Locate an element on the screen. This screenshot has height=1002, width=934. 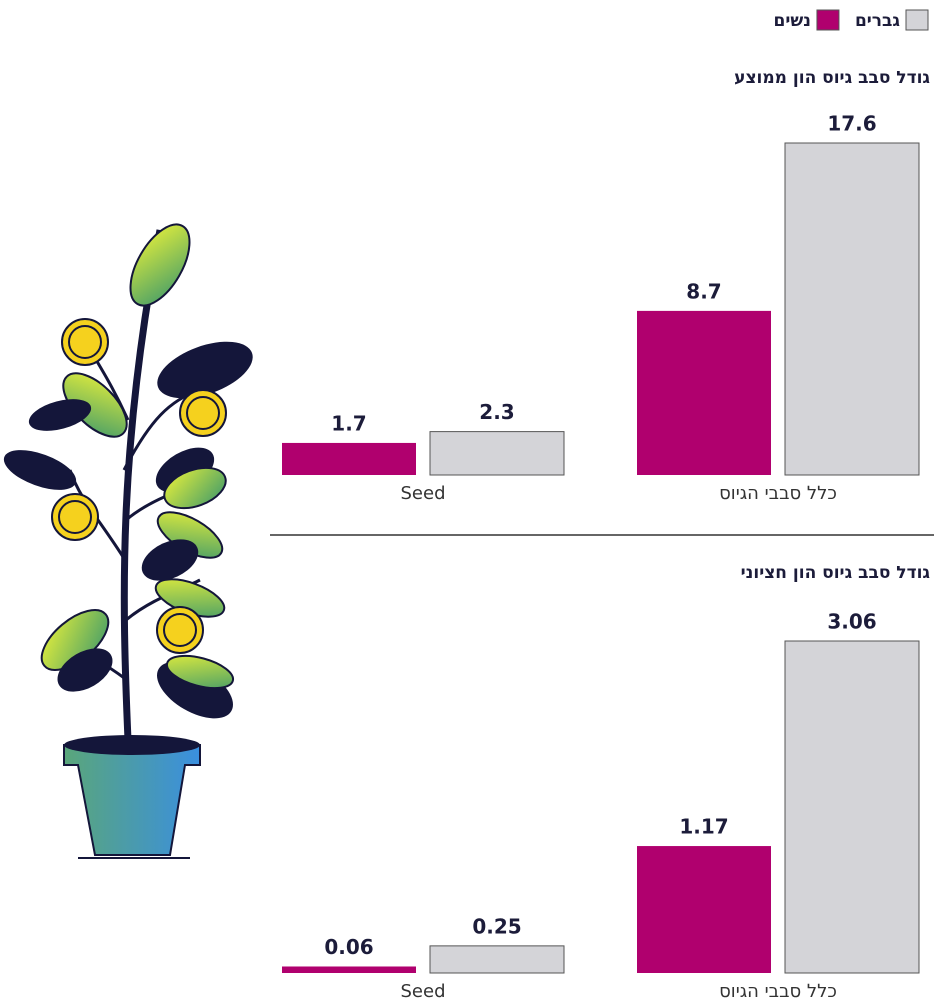
value-label: 0.25 is located at coordinates (496, 926).